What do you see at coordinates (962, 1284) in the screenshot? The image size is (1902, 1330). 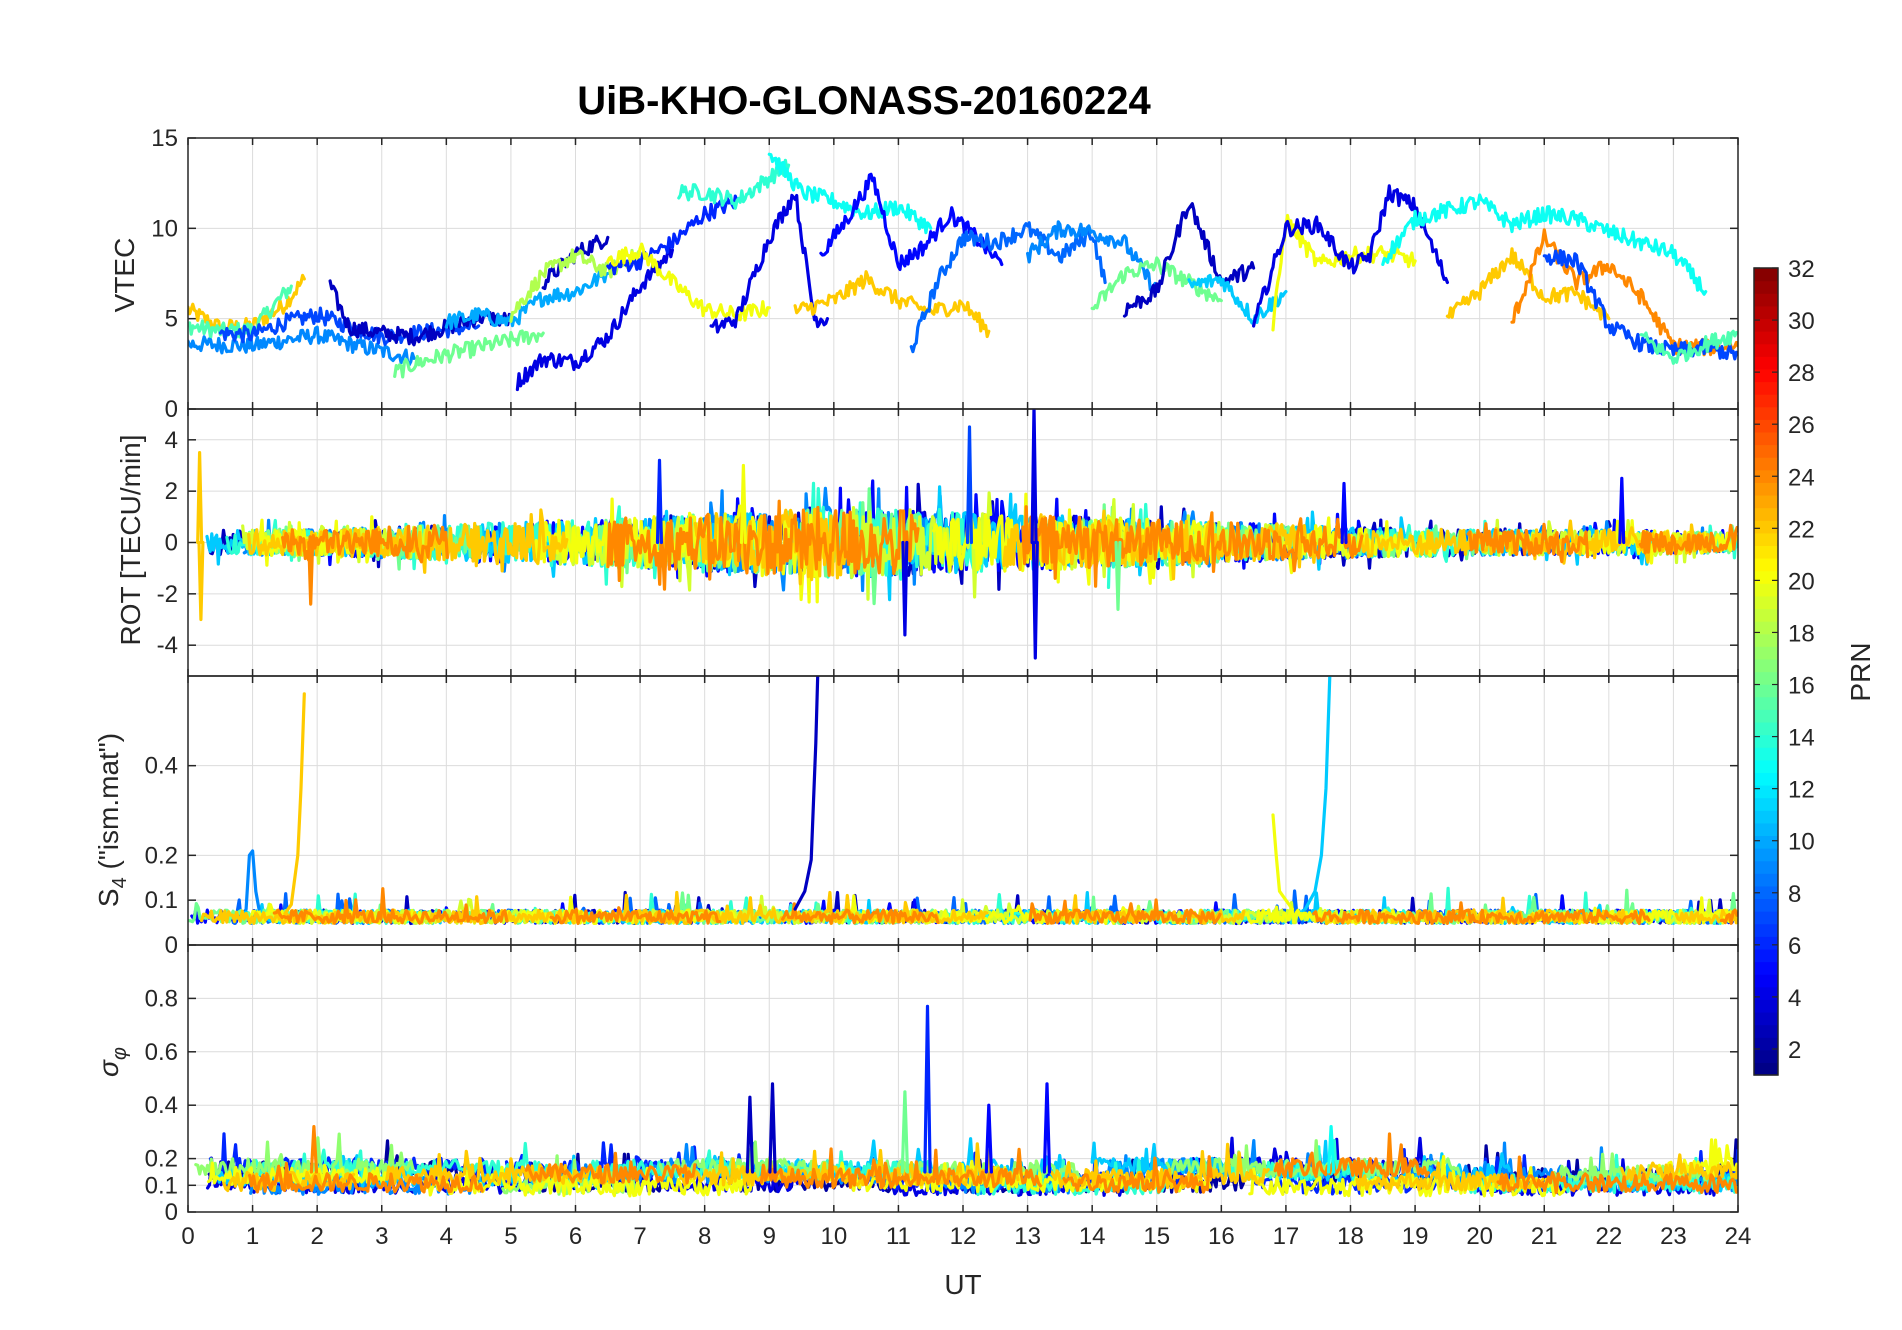 I see `x-axis-label: UT` at bounding box center [962, 1284].